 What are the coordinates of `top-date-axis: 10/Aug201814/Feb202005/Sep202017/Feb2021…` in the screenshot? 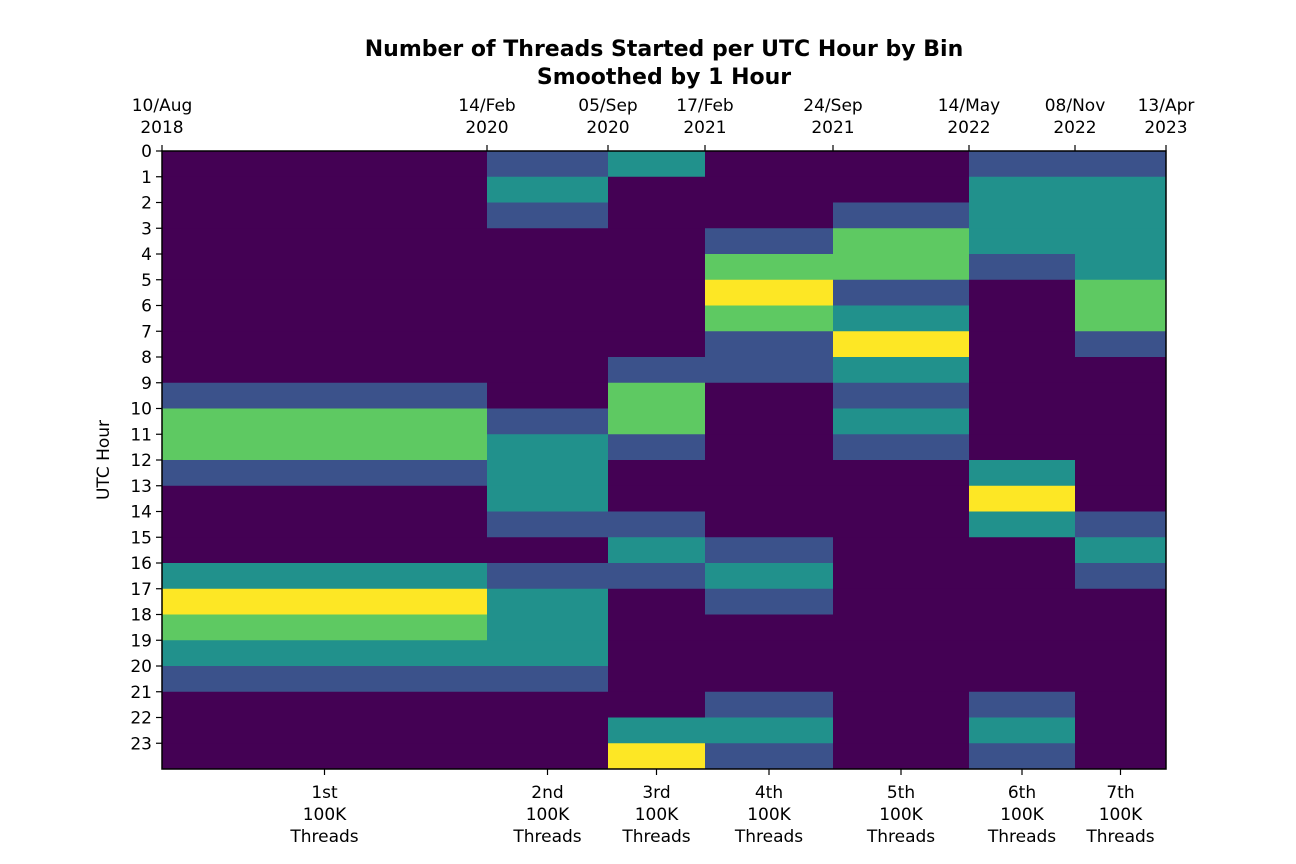 It's located at (663, 123).